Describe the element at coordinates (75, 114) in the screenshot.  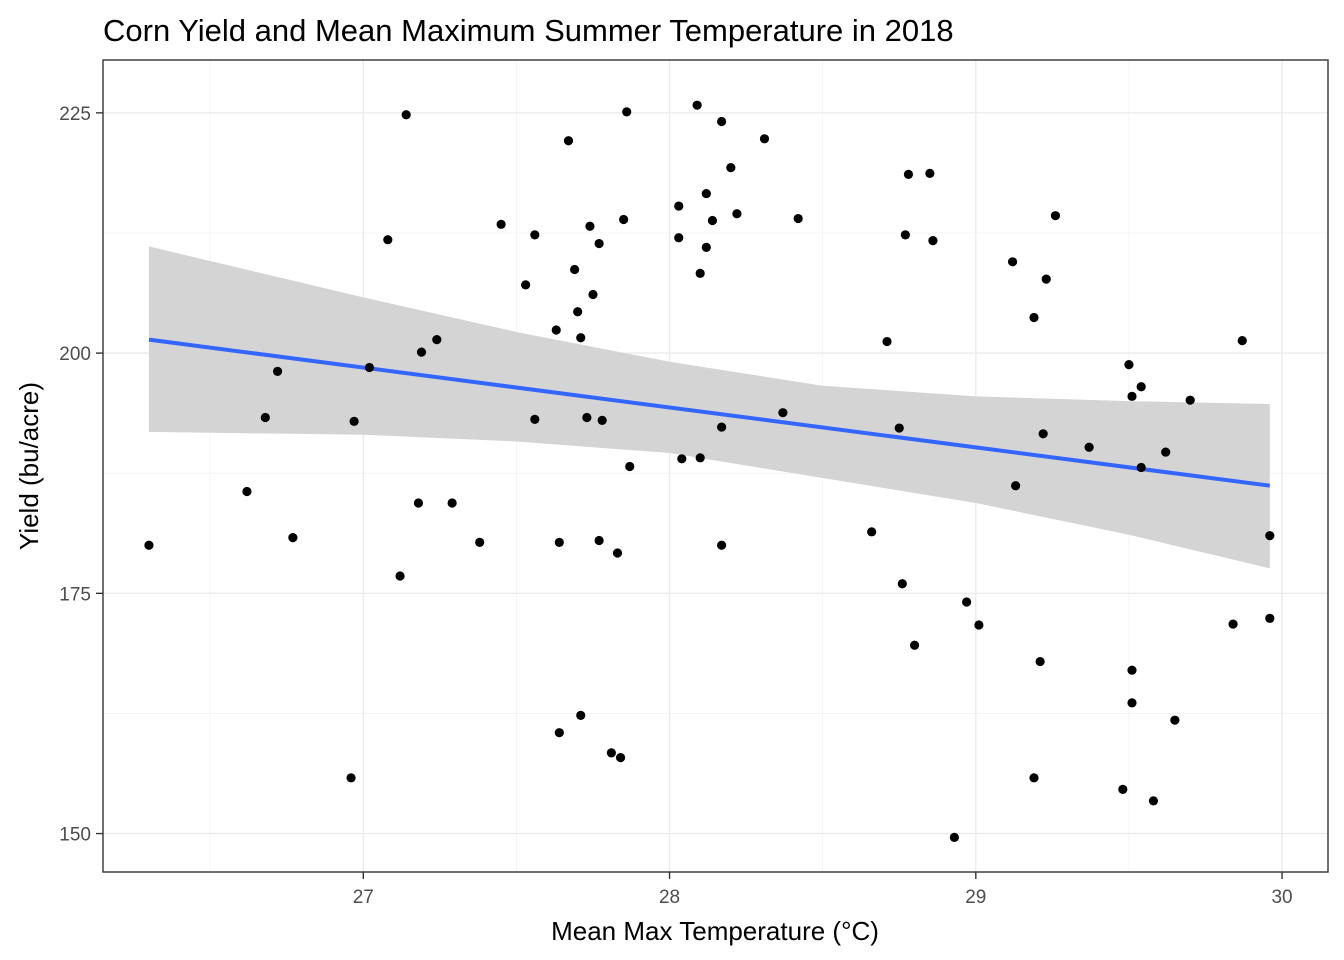
I see `y-tick-label: 225` at that location.